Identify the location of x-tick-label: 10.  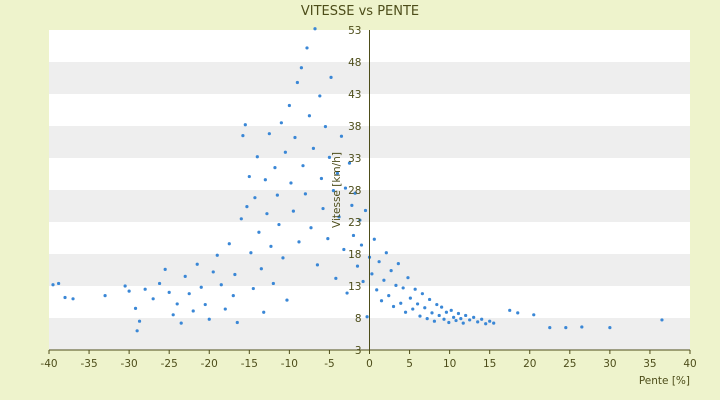
(449, 364).